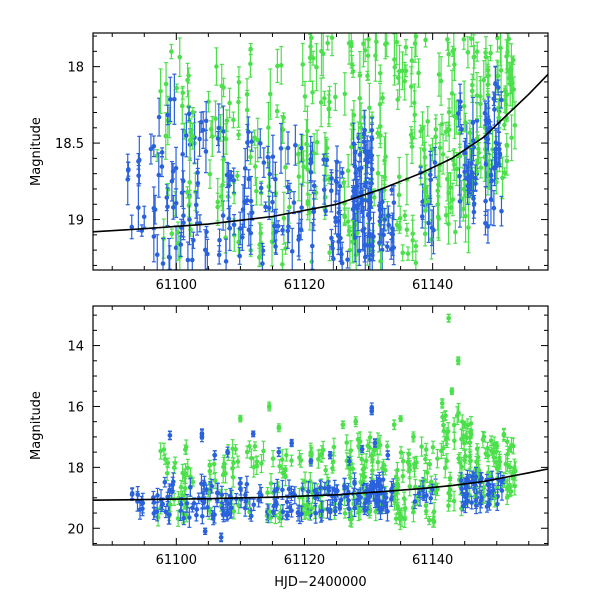 This screenshot has width=600, height=600. Describe the element at coordinates (304, 285) in the screenshot. I see `x-tick-label: 61120` at that location.